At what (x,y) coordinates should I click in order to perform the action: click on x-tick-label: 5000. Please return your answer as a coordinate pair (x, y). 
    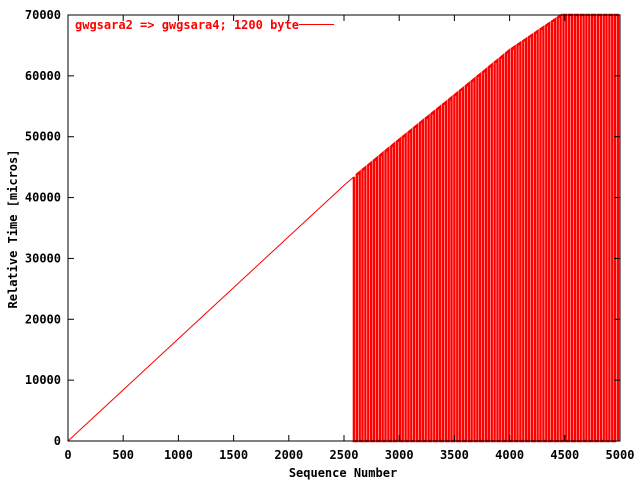
    Looking at the image, I should click on (620, 455).